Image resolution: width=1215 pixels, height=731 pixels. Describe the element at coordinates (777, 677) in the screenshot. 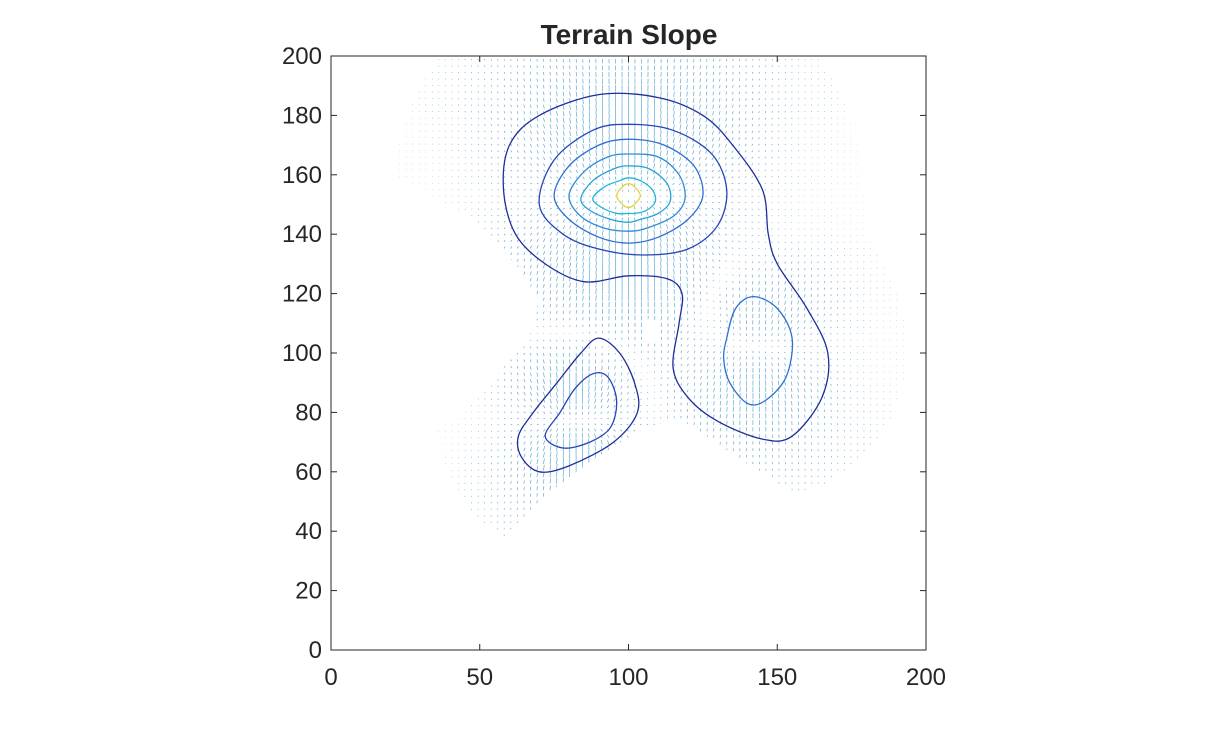

I see `x-tick-label: 150` at that location.